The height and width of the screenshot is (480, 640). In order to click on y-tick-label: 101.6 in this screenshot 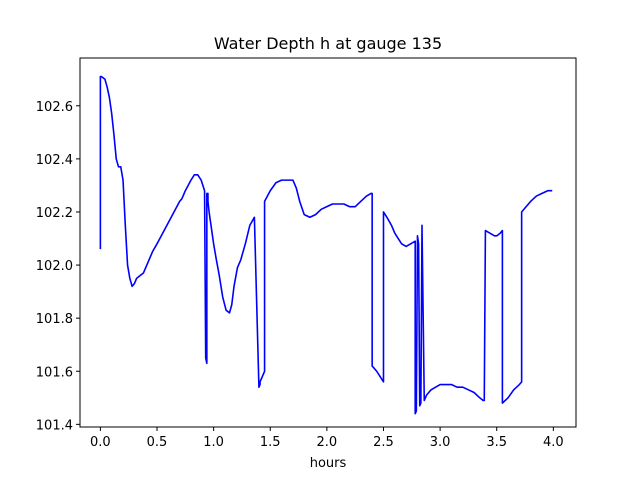, I will do `click(54, 372)`.